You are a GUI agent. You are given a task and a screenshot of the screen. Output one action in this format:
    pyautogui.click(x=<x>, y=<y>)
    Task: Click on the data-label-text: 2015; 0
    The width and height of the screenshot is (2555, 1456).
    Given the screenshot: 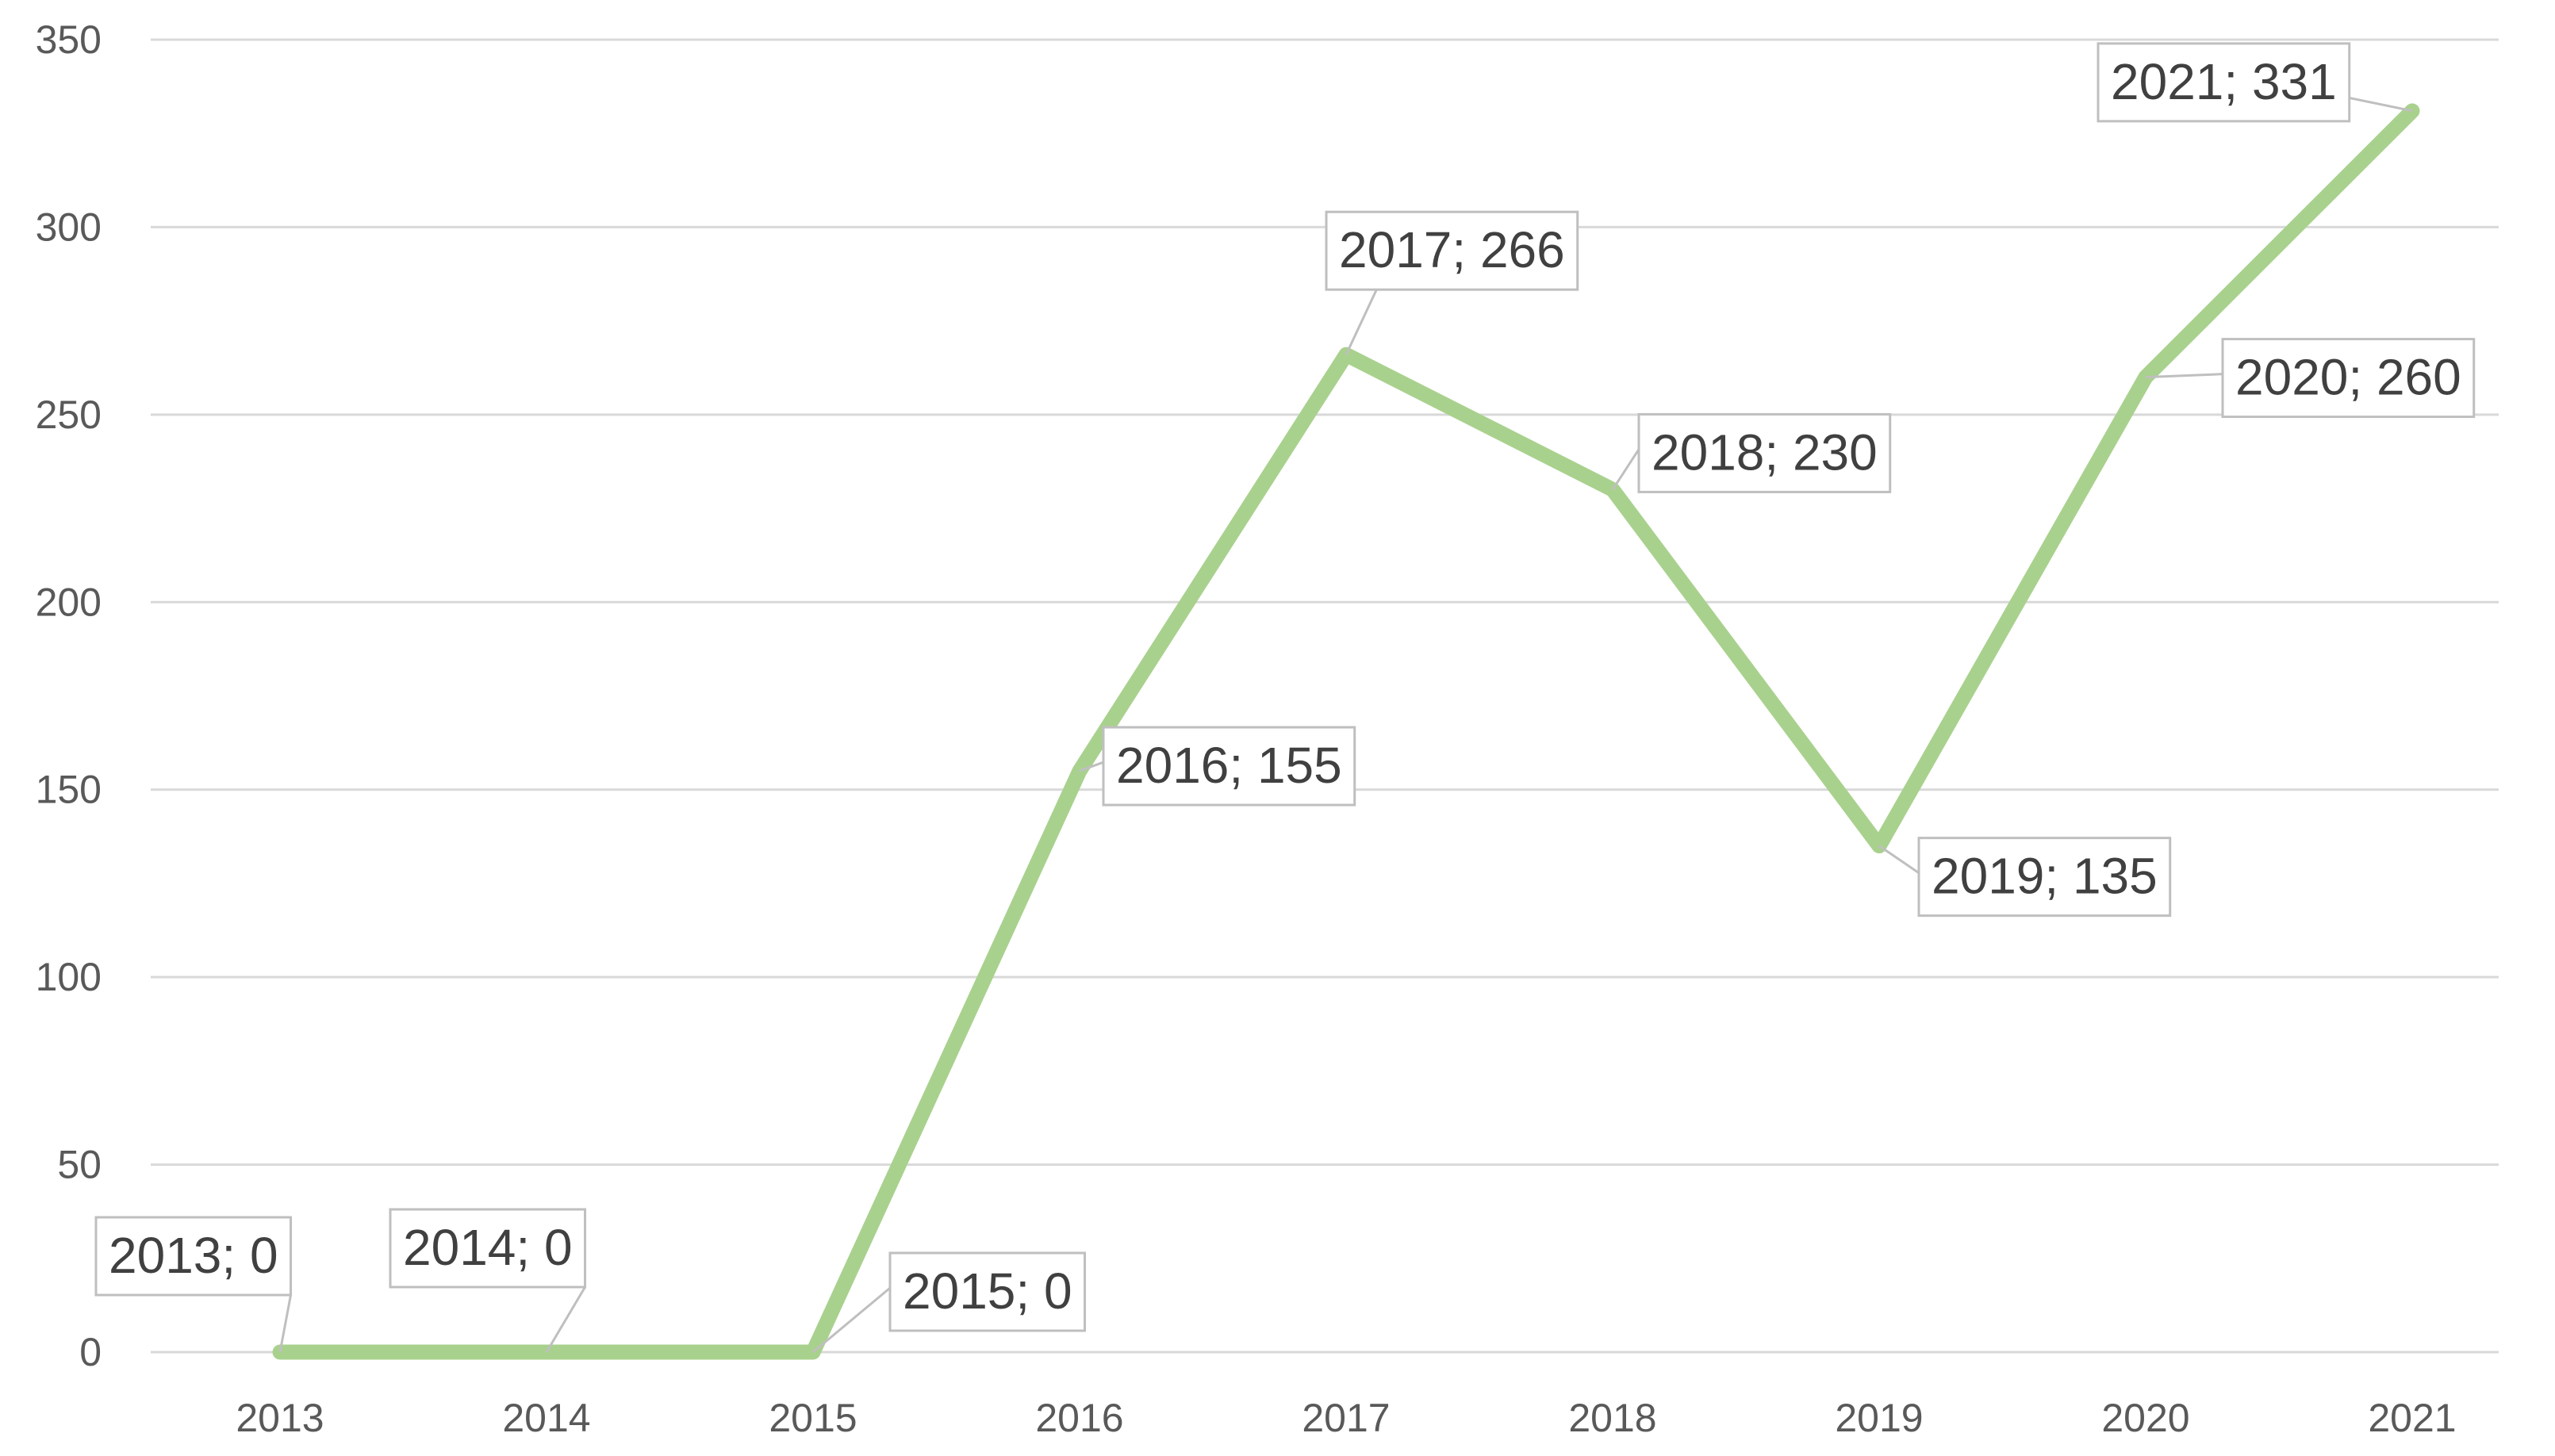 What is the action you would take?
    pyautogui.click(x=987, y=1291)
    